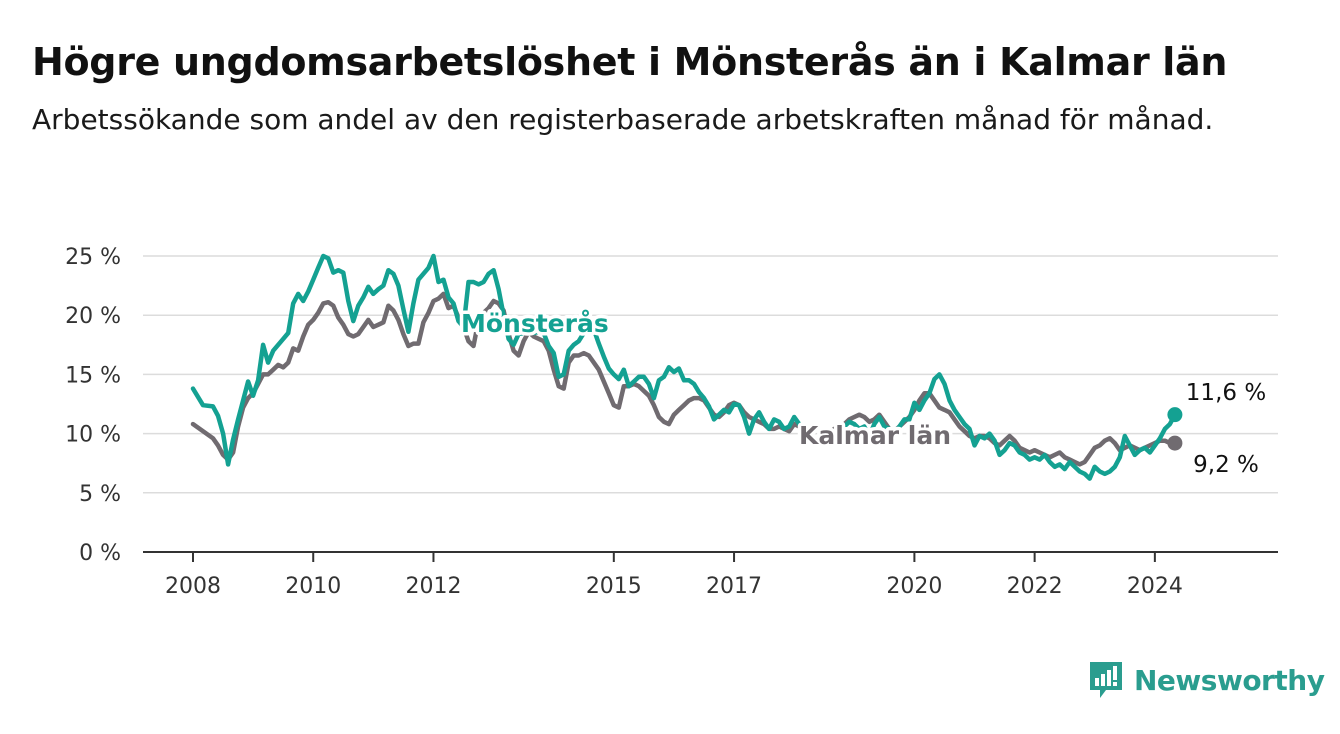 This screenshot has height=734, width=1340. What do you see at coordinates (734, 586) in the screenshot?
I see `x-tick-label: 2017` at bounding box center [734, 586].